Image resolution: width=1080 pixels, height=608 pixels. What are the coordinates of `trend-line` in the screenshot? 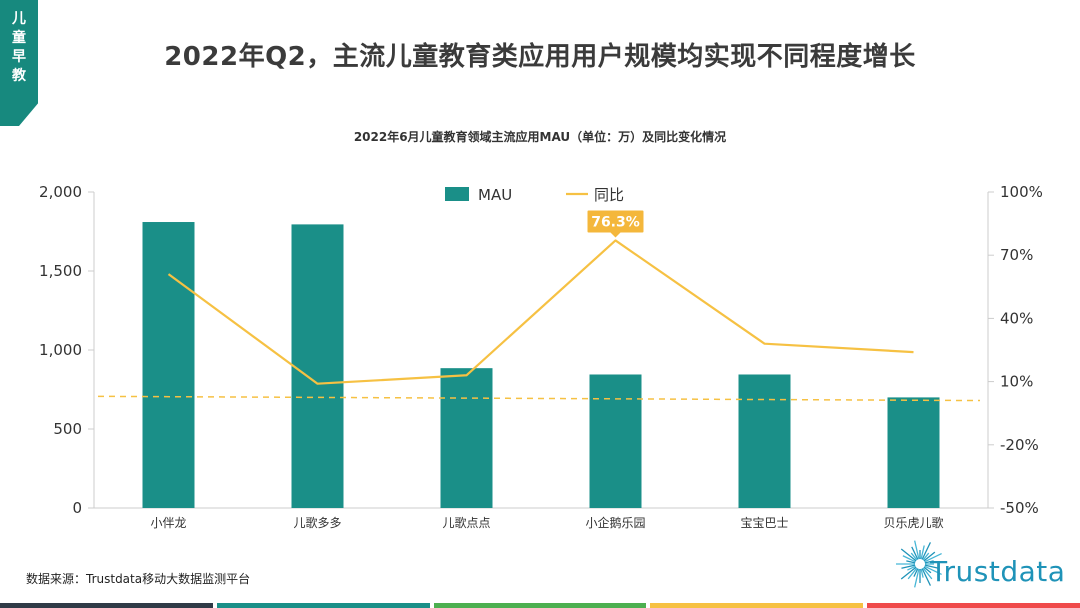 It's located at (539, 398).